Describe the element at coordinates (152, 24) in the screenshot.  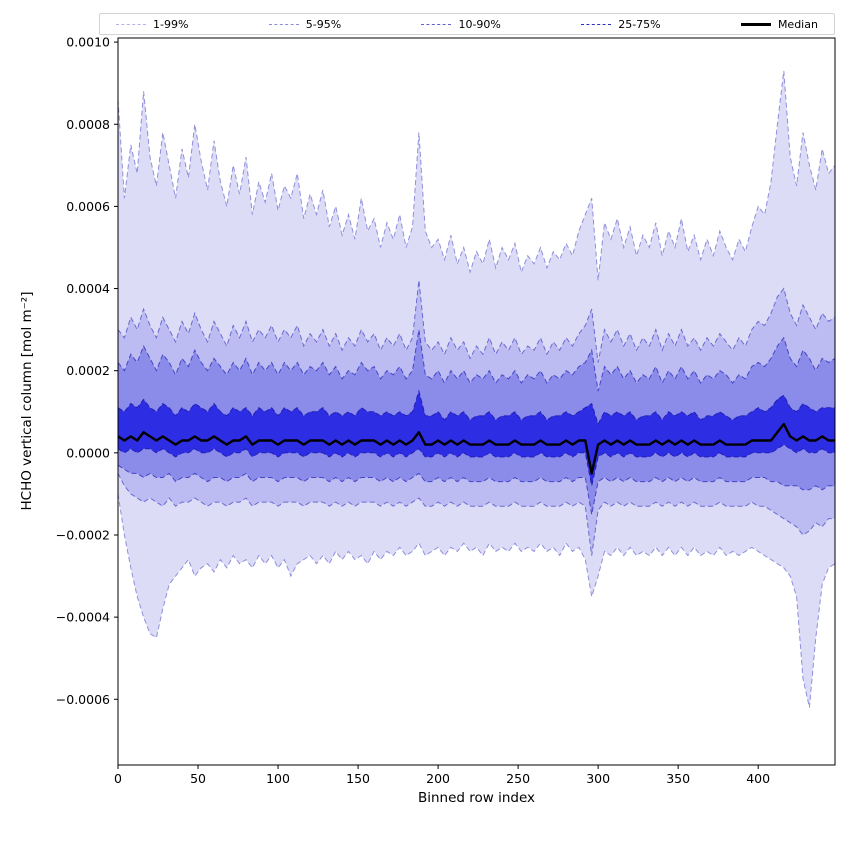
I see `legend-item-1-99-: 1-99%` at that location.